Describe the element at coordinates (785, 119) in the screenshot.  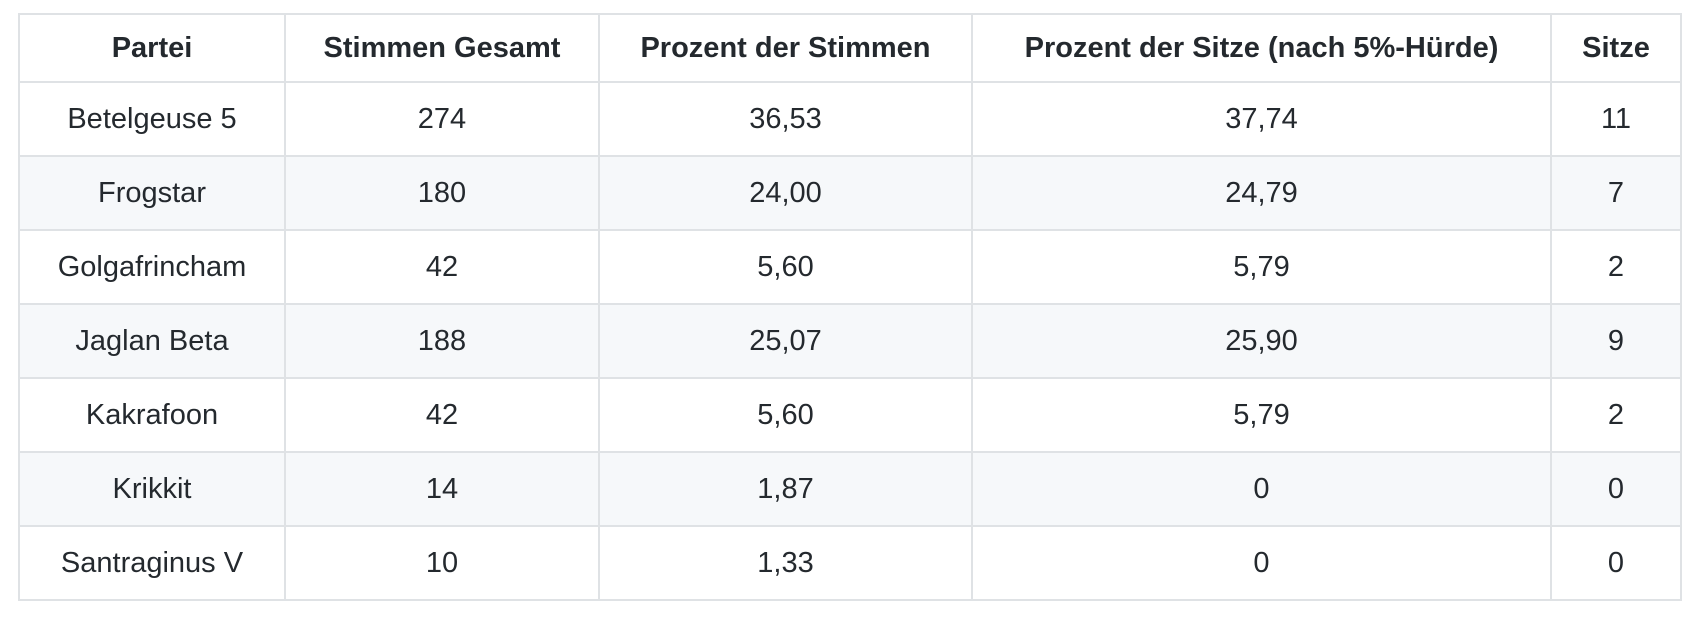
I see `prozent_der_stimmen-cell: 36,53` at that location.